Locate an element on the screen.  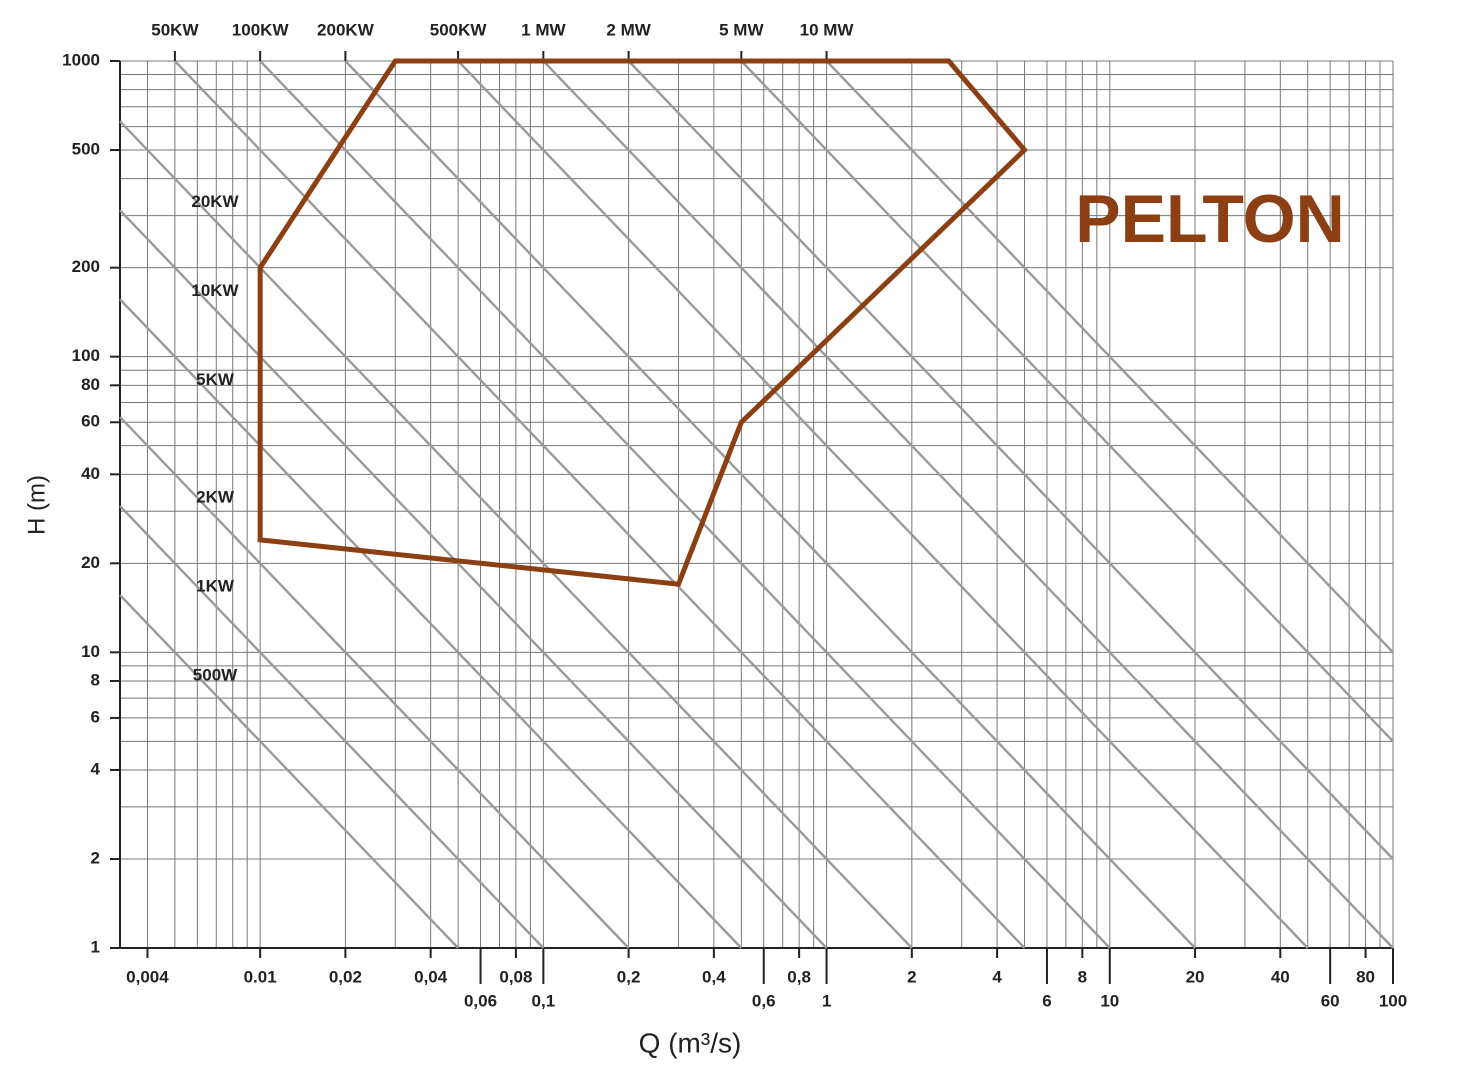
x-axis-title: Q (m³/s) is located at coordinates (690, 1042).